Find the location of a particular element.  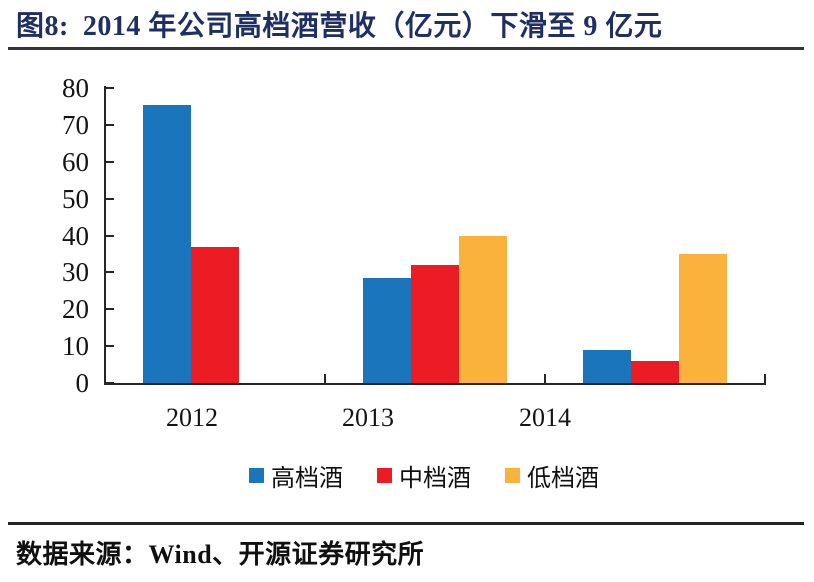

bar-中档酒-2013 is located at coordinates (435, 324).